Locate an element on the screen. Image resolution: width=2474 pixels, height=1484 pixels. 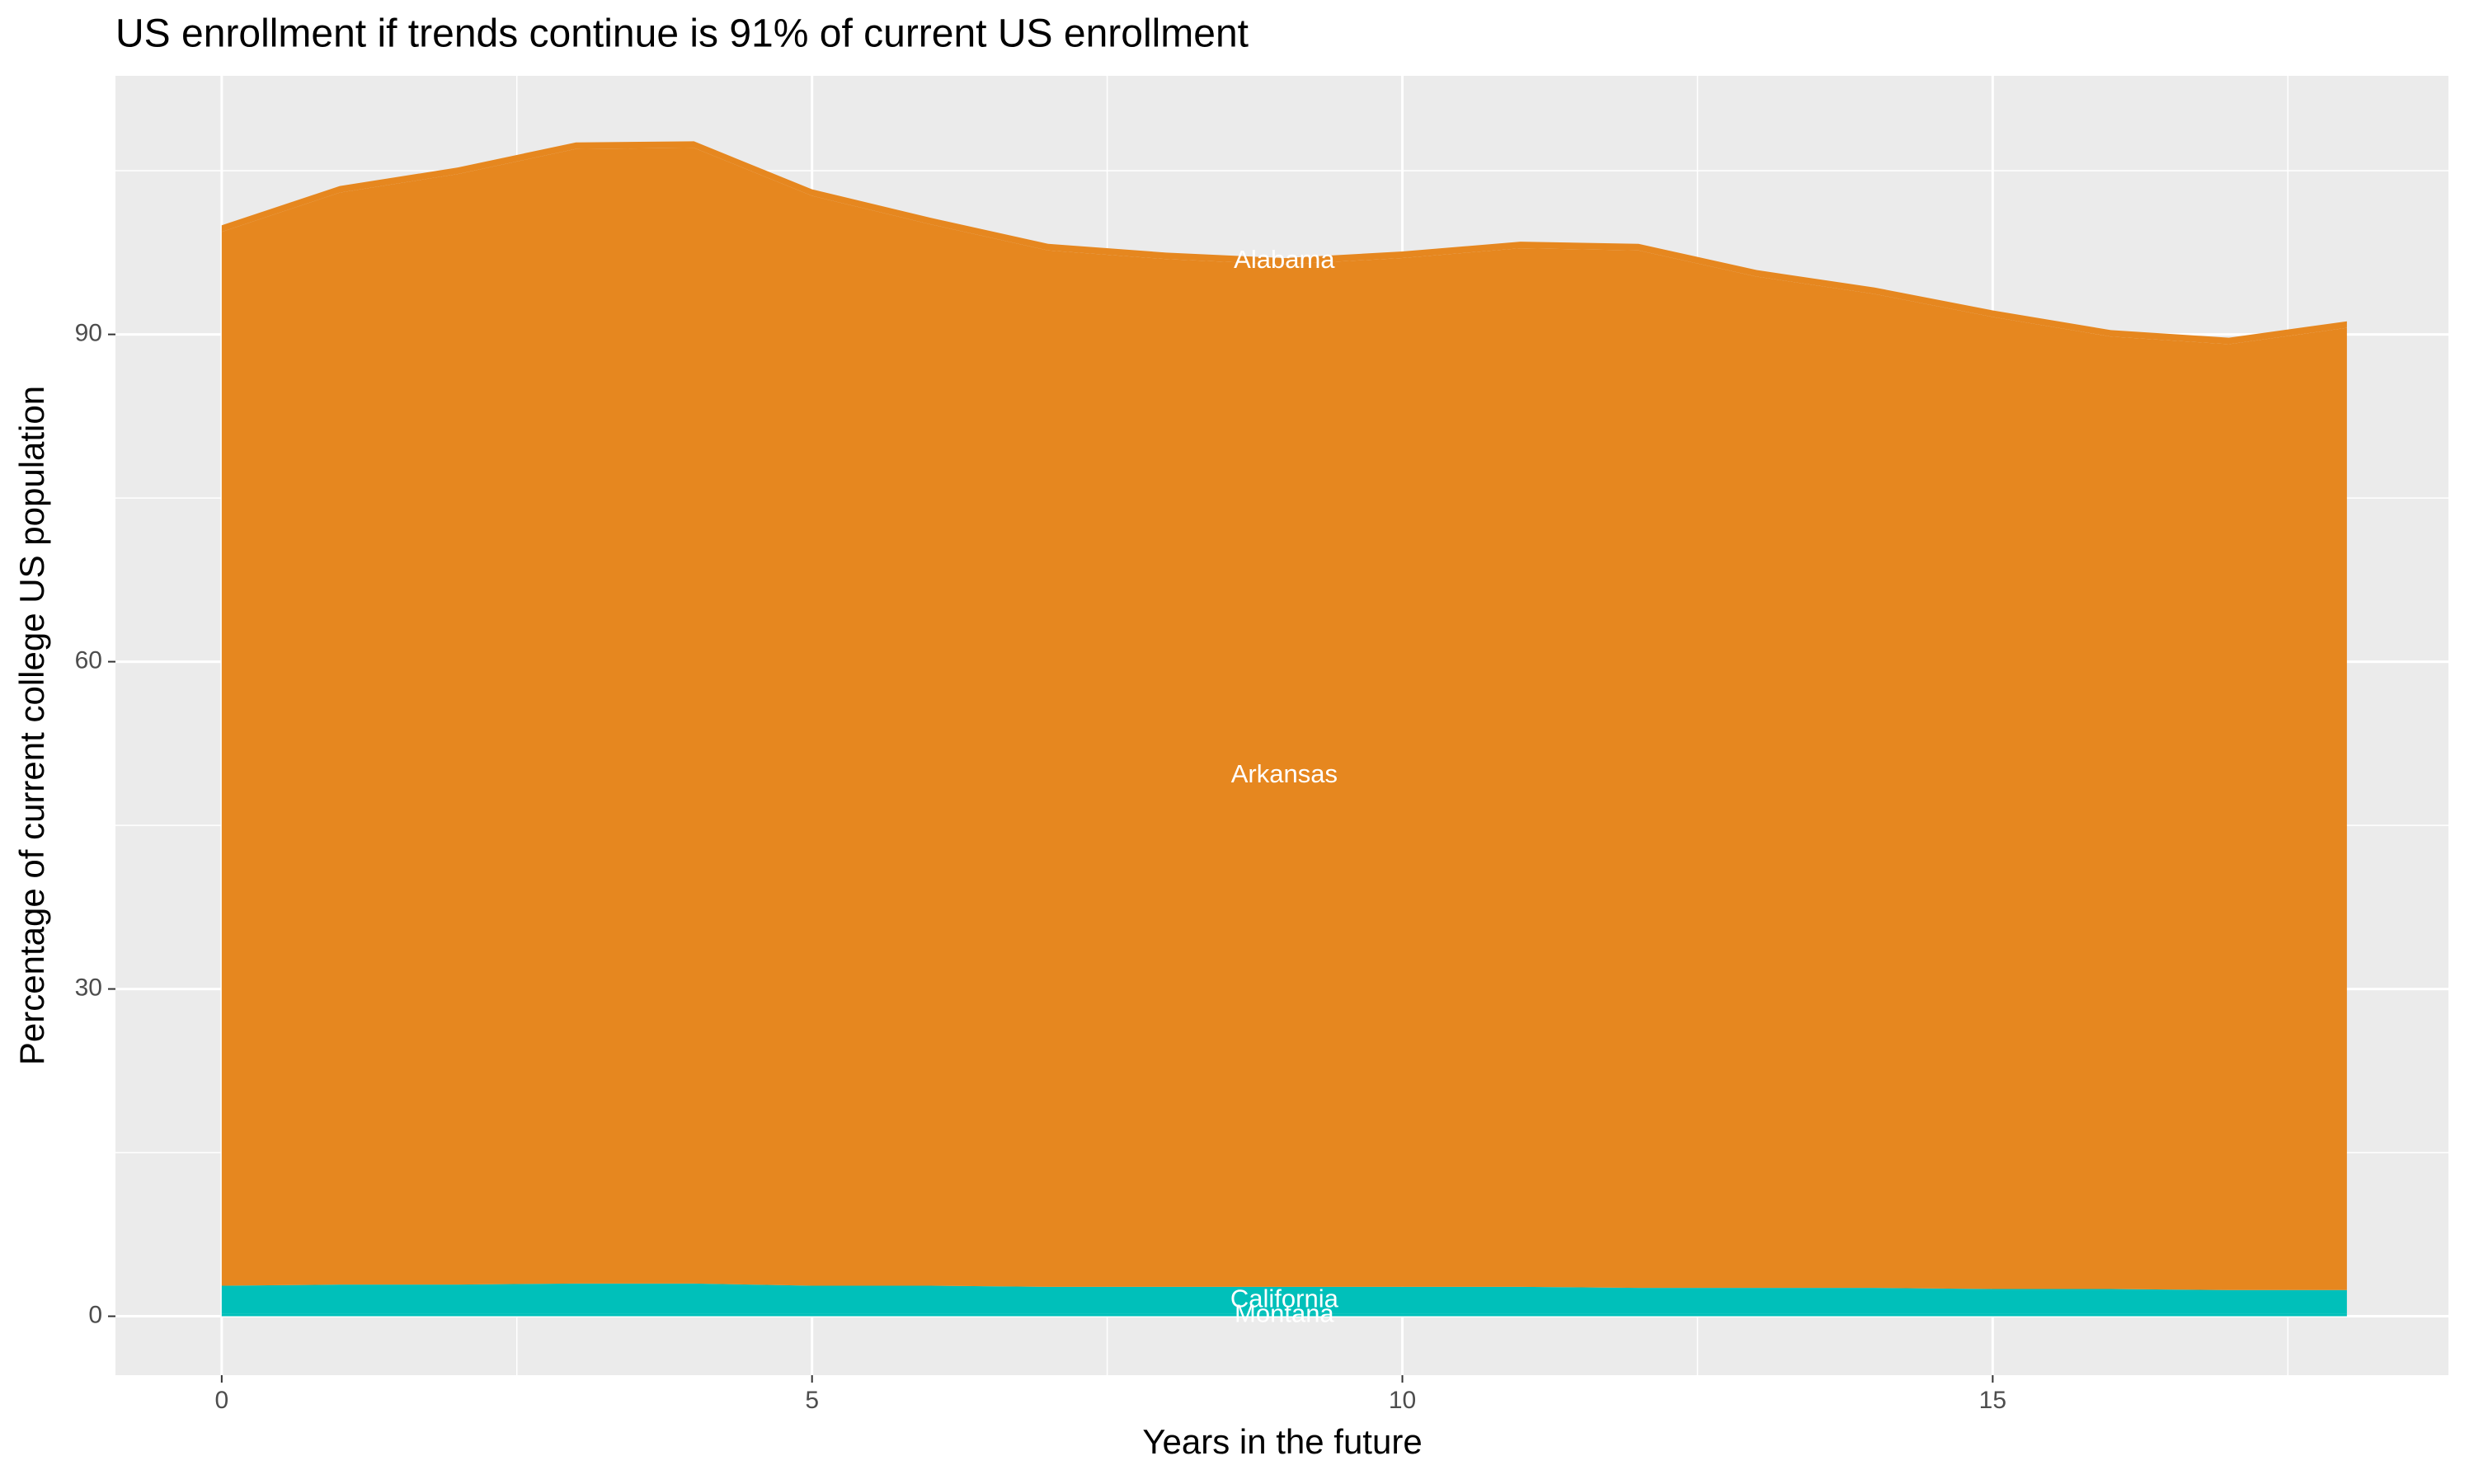
y-tick-label: 30 is located at coordinates (88, 988).